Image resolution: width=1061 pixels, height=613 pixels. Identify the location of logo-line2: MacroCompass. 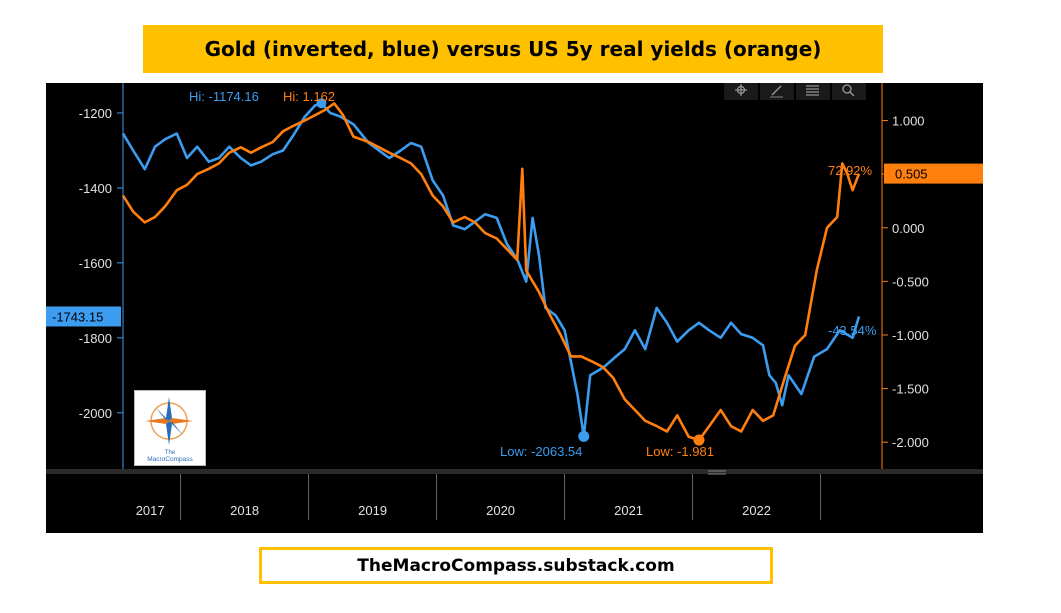
(170, 459).